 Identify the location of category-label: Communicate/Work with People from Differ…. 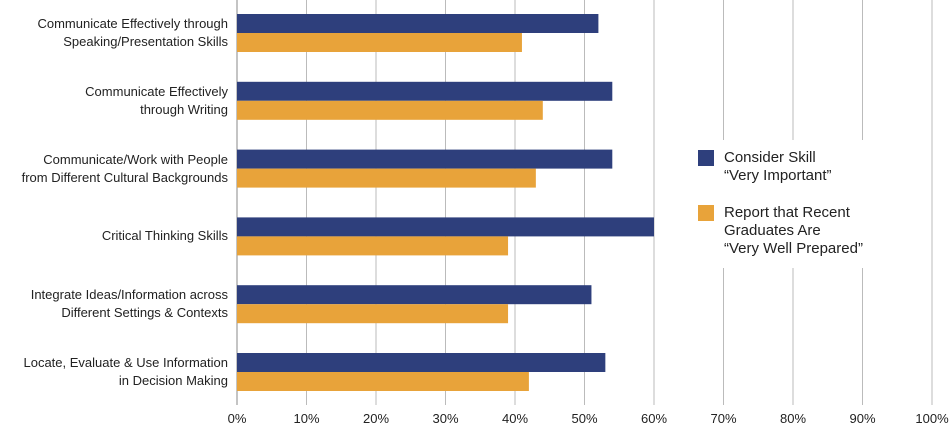
(124, 168).